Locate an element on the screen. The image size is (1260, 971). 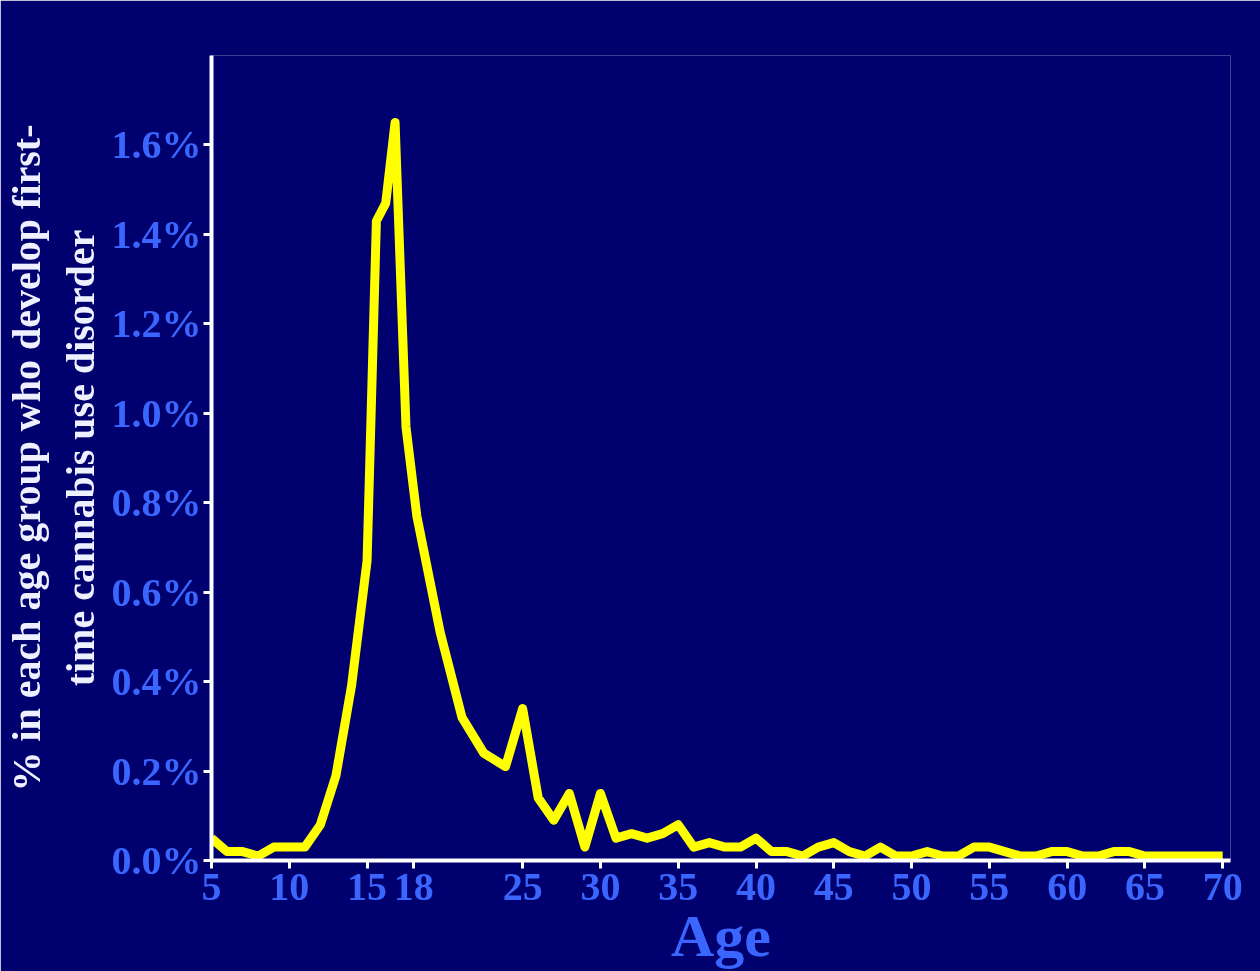
y-tick-label: 0.8% is located at coordinates (156, 503).